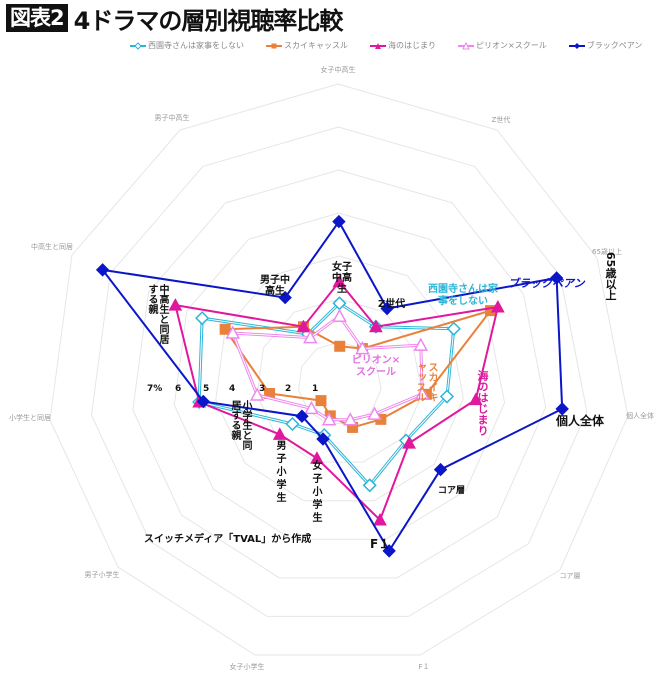 The image size is (670, 676). What do you see at coordinates (338, 69) in the screenshot?
I see `axis-label: 女子中高生` at bounding box center [338, 69].